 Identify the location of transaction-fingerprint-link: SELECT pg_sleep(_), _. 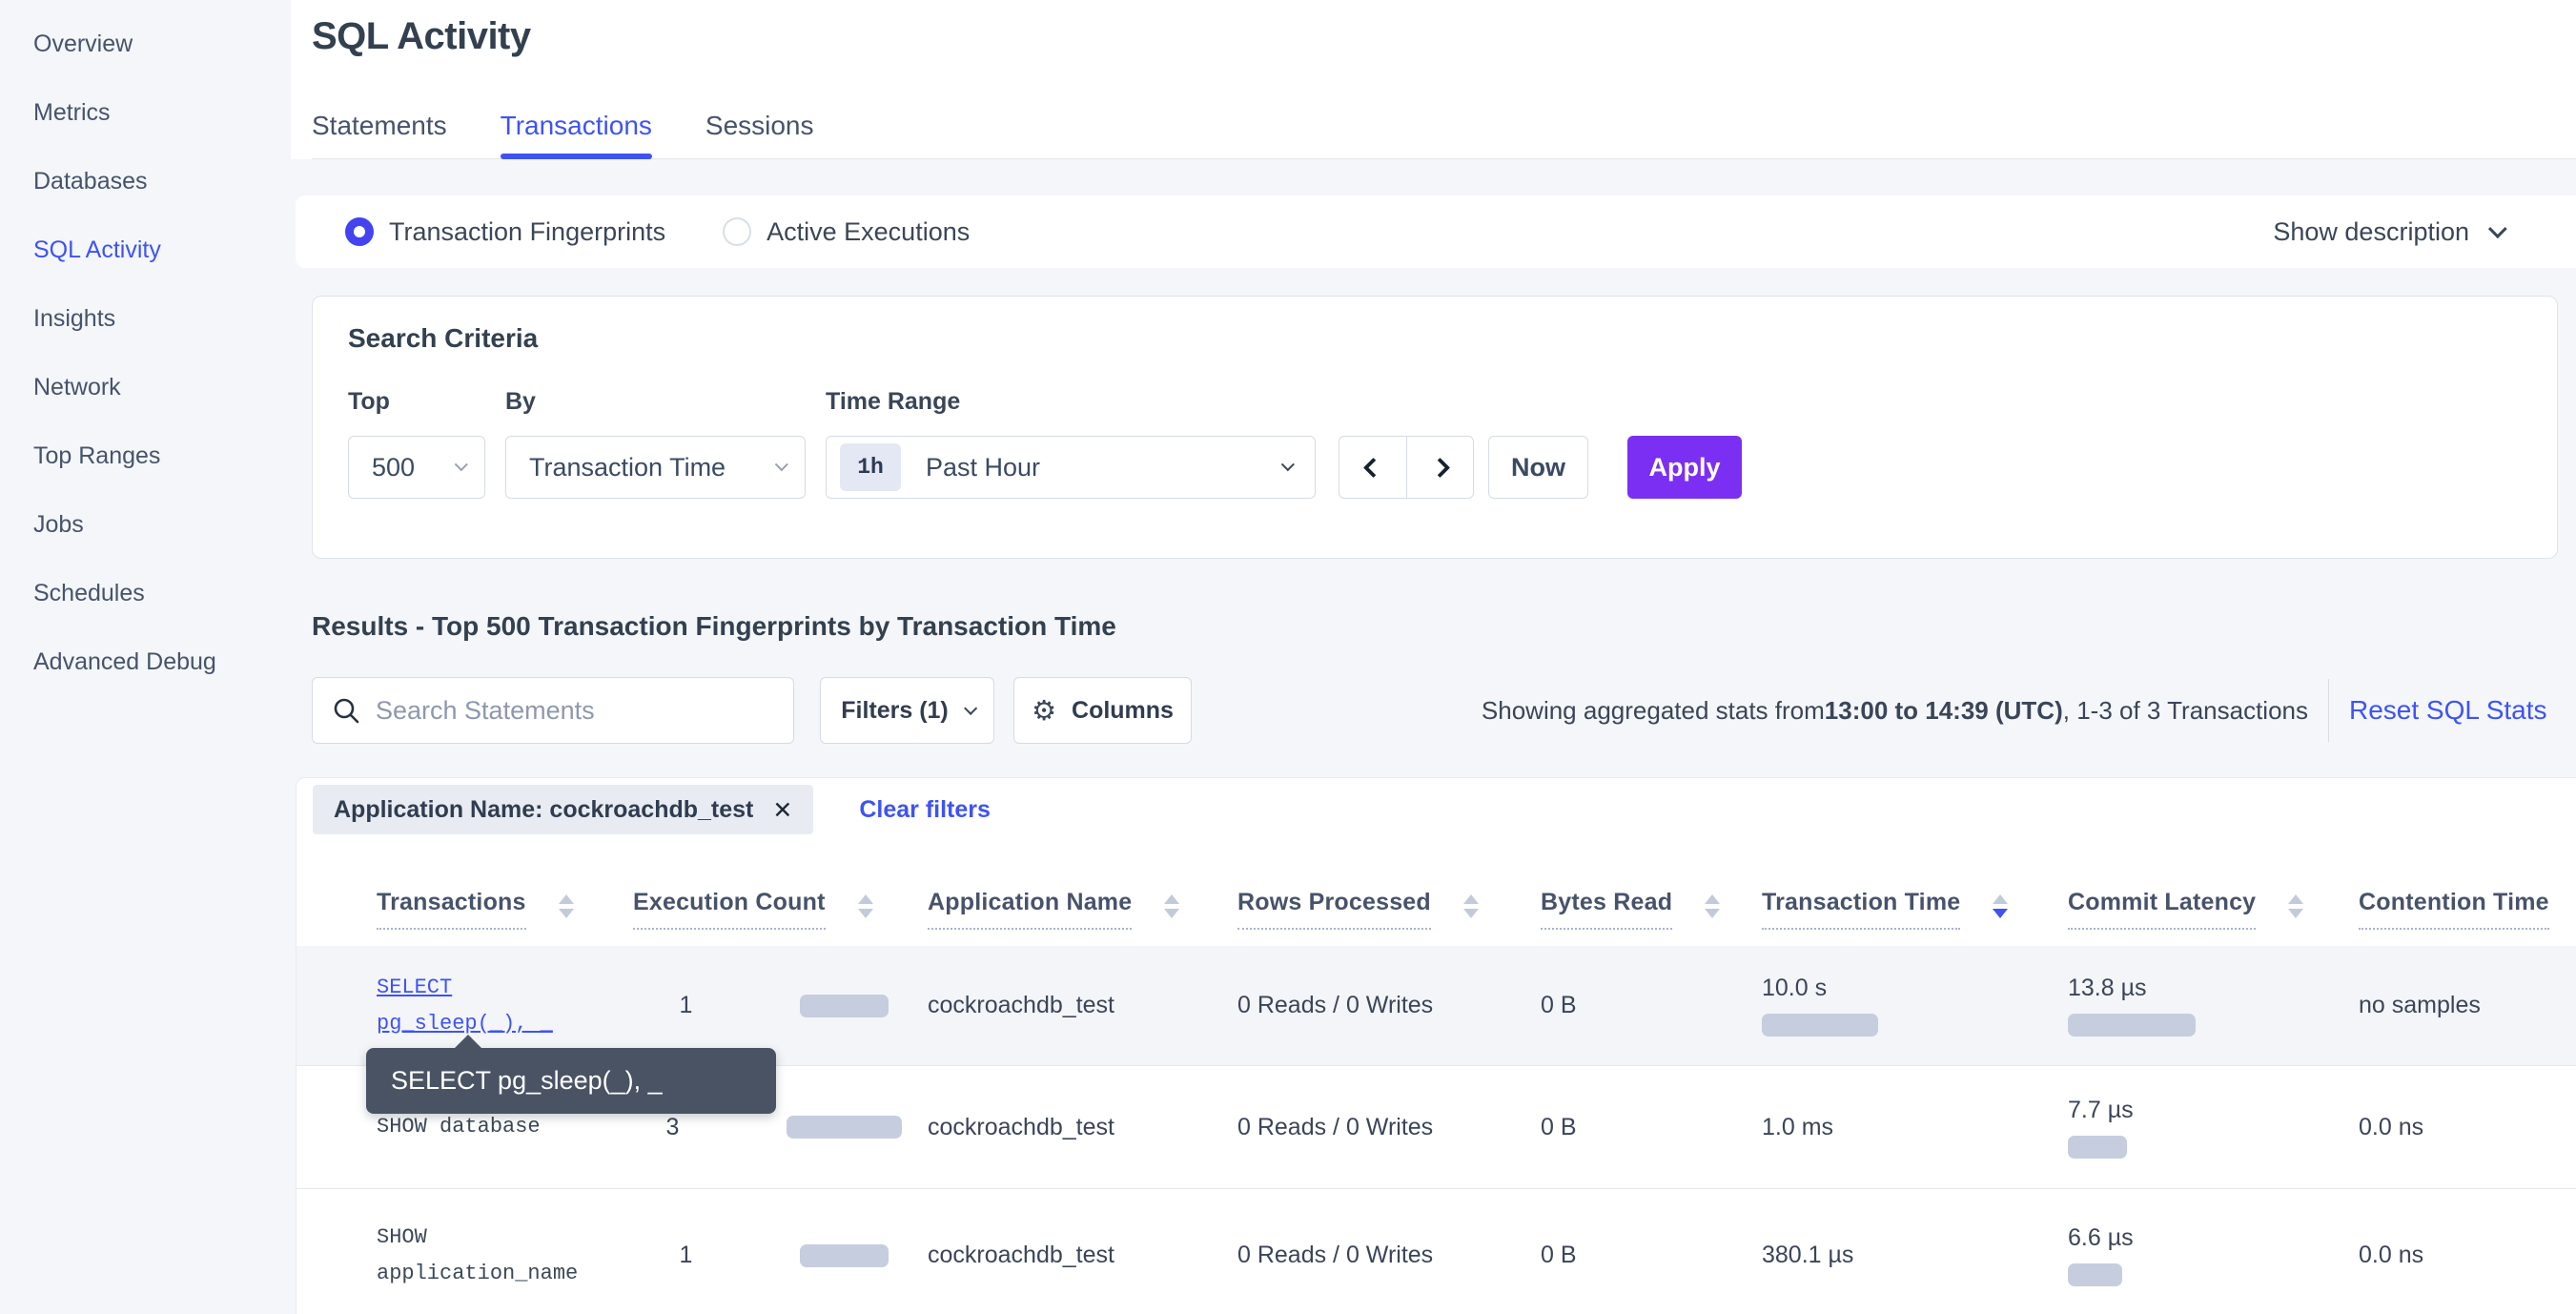
(465, 1005).